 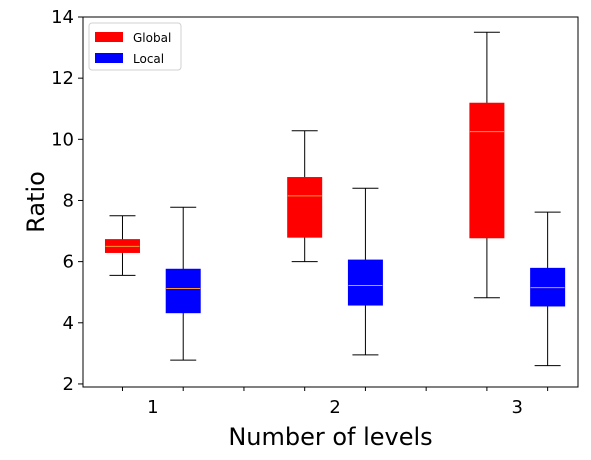 I want to click on x-tick-label: 3, so click(x=517, y=407).